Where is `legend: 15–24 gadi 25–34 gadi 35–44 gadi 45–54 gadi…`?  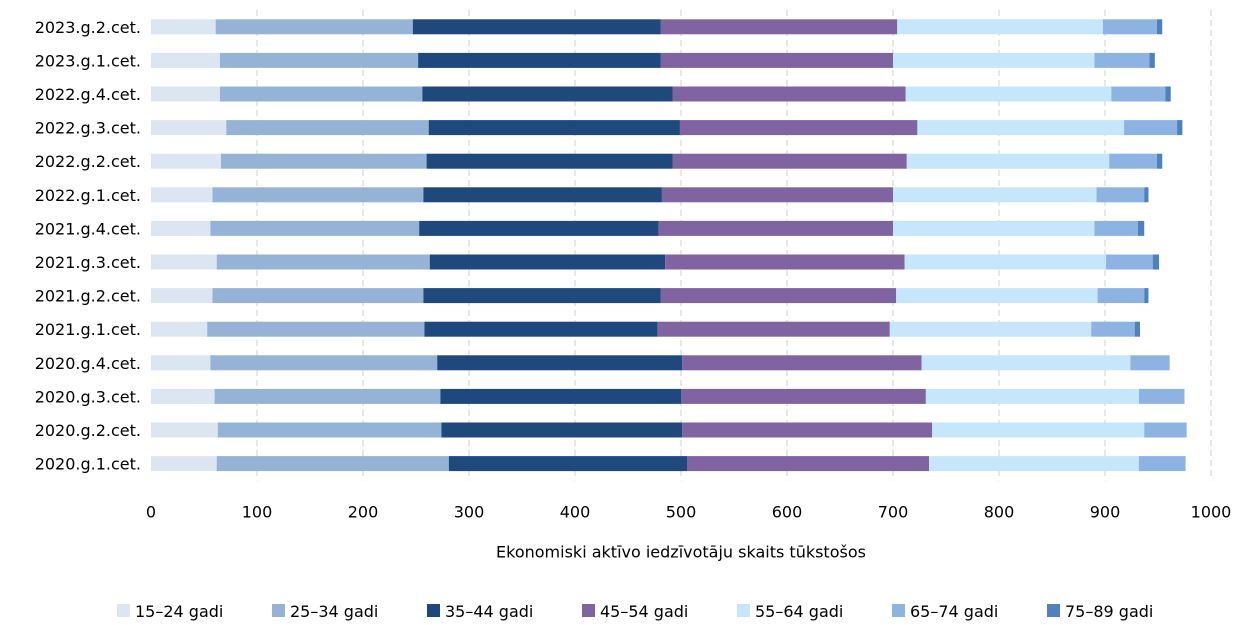
legend: 15–24 gadi 25–34 gadi 35–44 gadi 45–54 gadi… is located at coordinates (635, 611).